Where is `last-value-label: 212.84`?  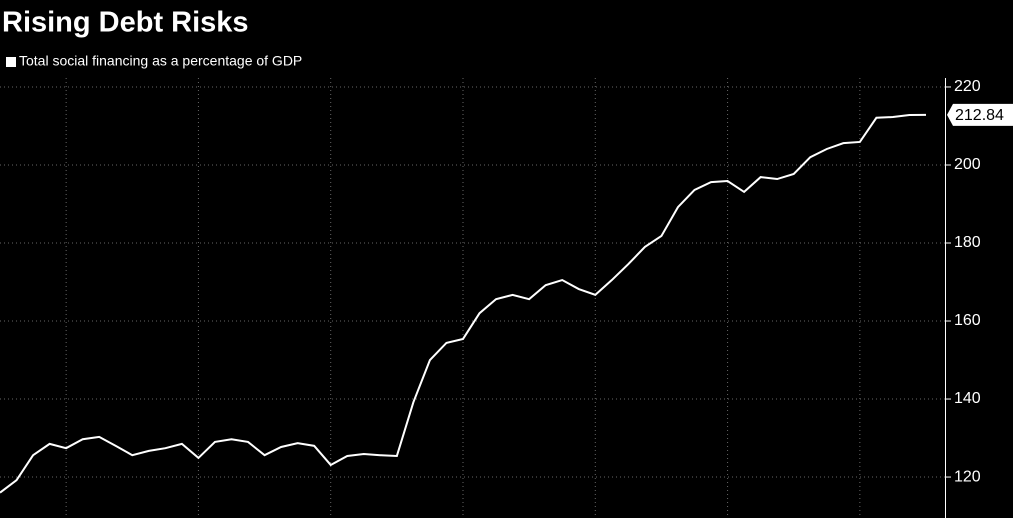
last-value-label: 212.84 is located at coordinates (979, 115).